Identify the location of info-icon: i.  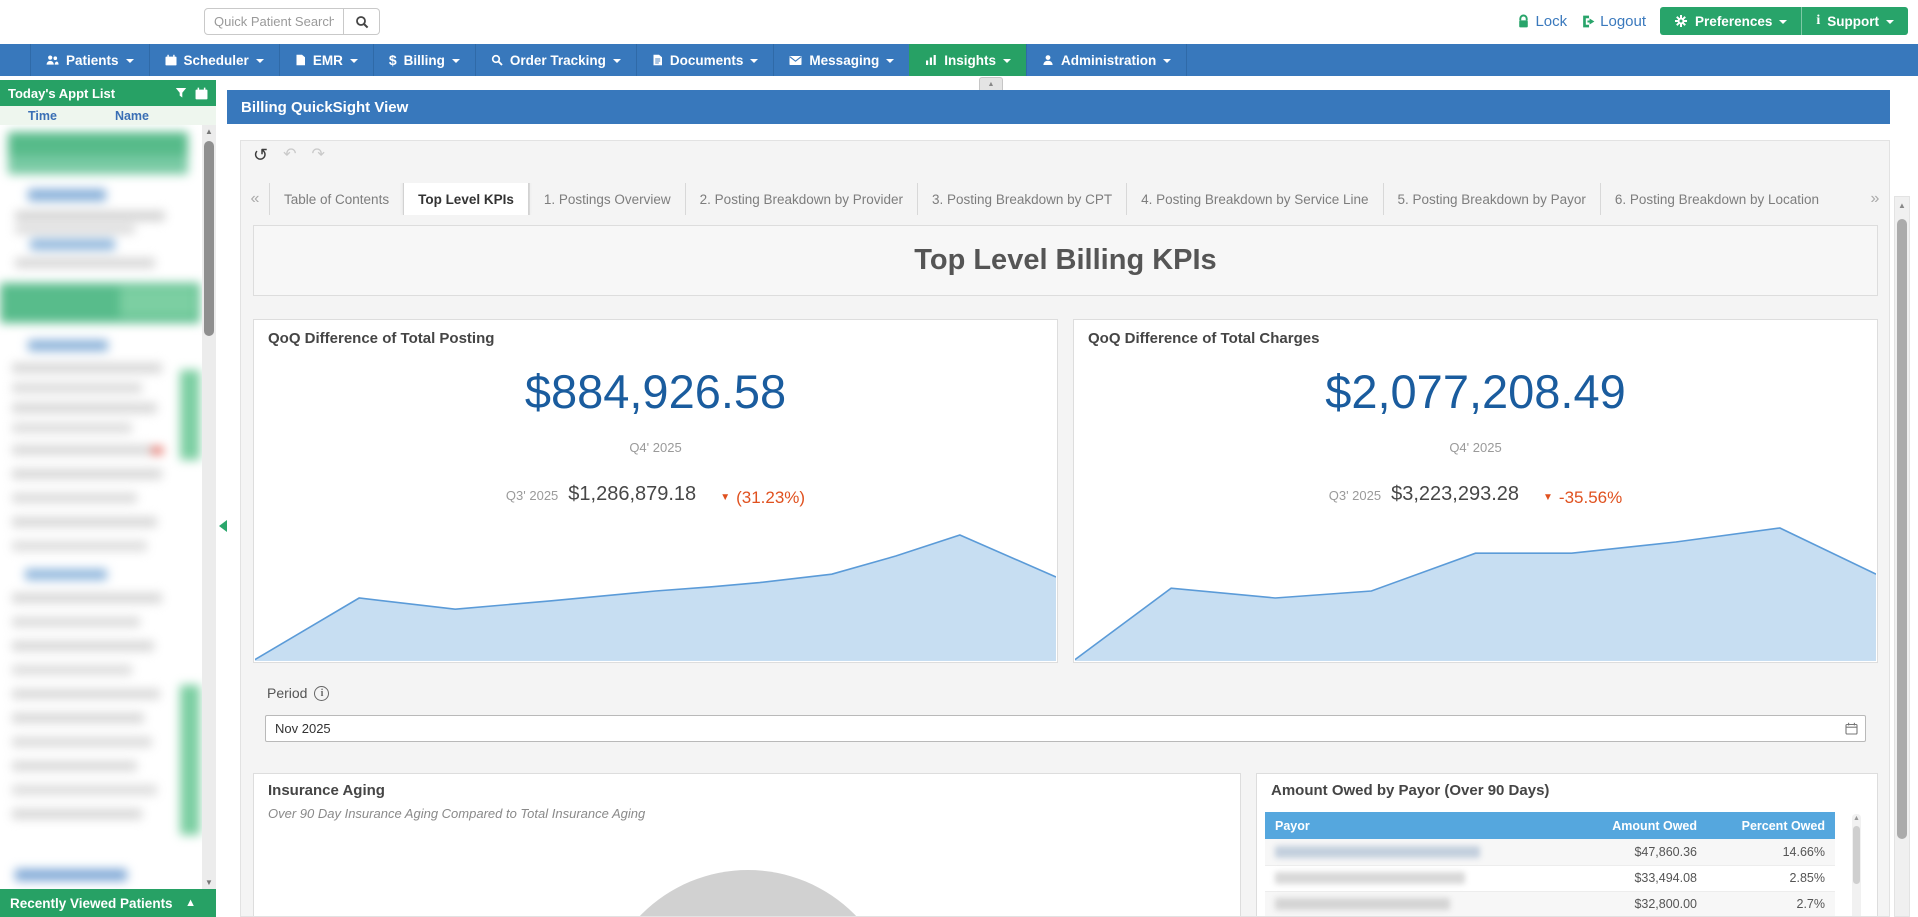
(322, 693).